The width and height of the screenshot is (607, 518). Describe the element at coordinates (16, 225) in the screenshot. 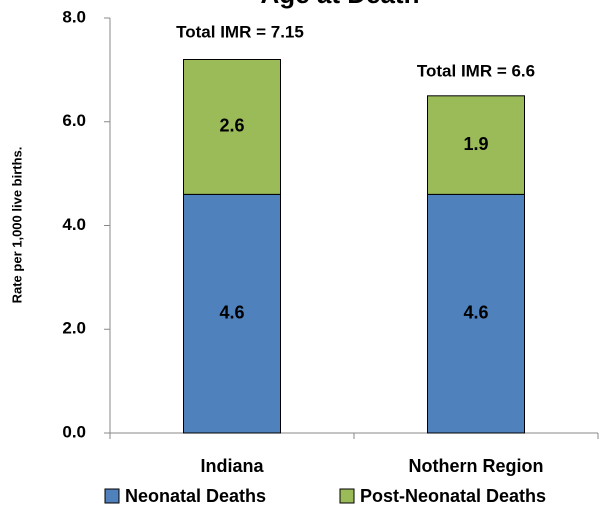

I see `y-axis-label: Rate per 1,000 live births.` at that location.